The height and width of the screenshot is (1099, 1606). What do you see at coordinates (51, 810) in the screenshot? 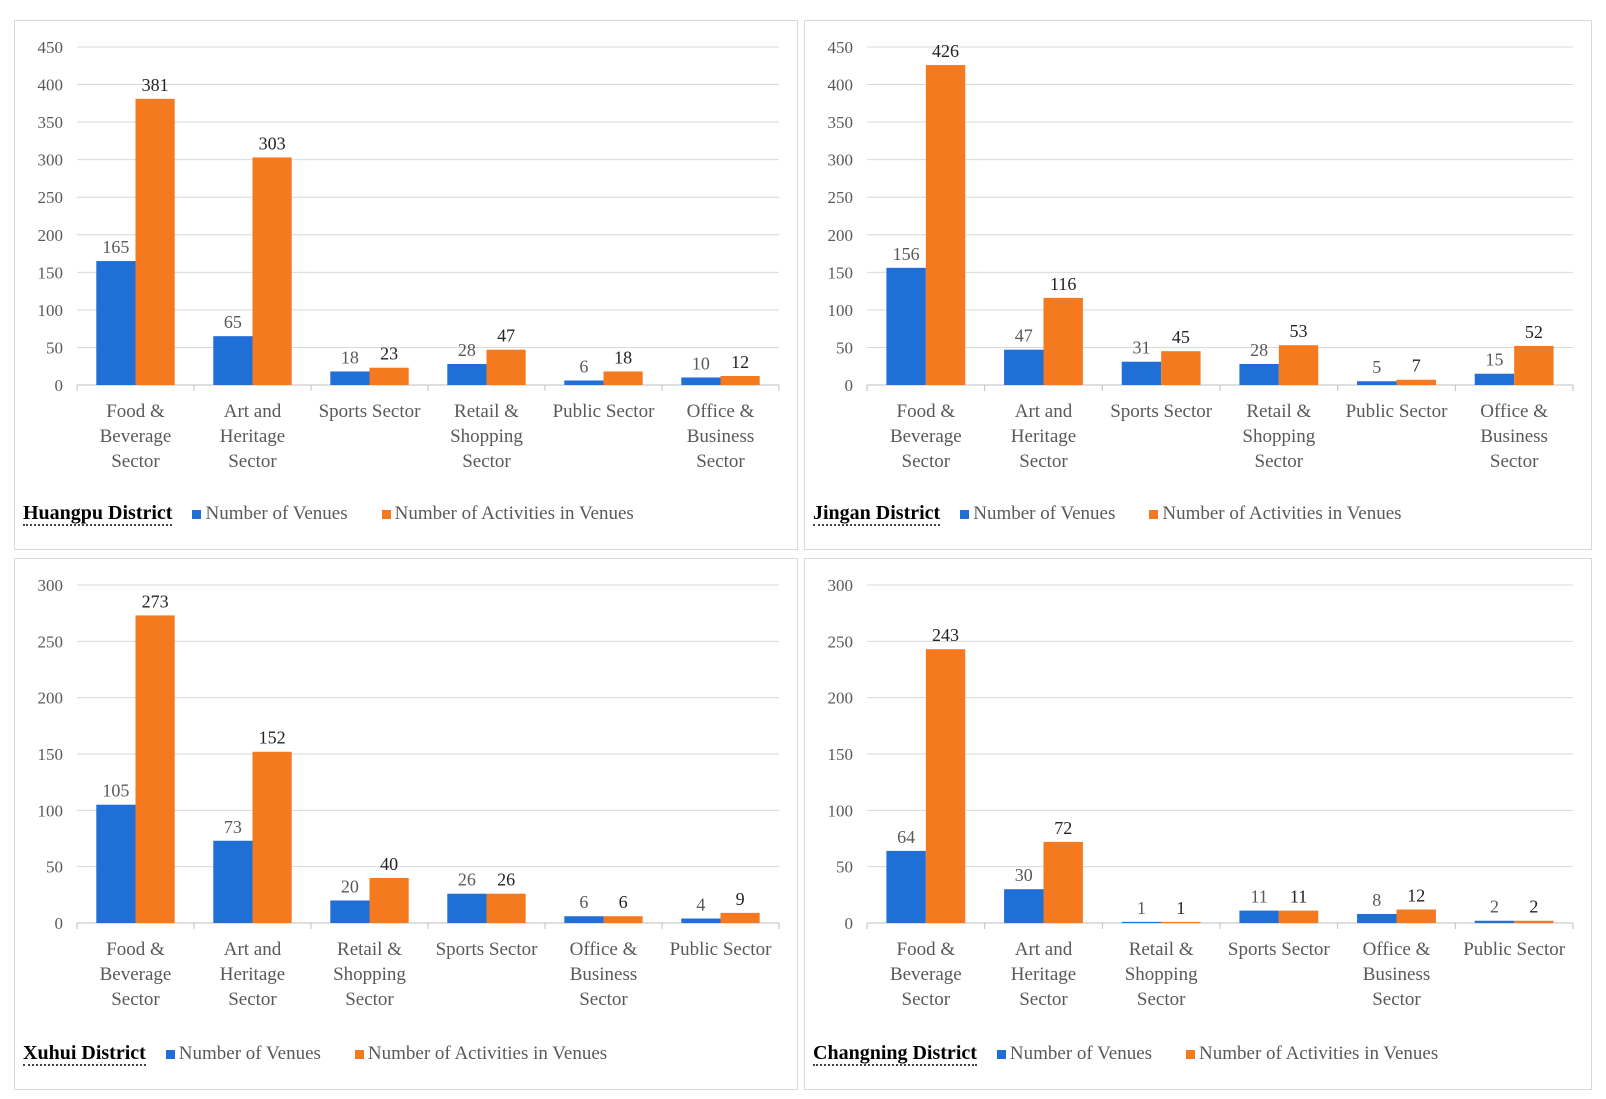
I see `y-tick-label: 100` at bounding box center [51, 810].